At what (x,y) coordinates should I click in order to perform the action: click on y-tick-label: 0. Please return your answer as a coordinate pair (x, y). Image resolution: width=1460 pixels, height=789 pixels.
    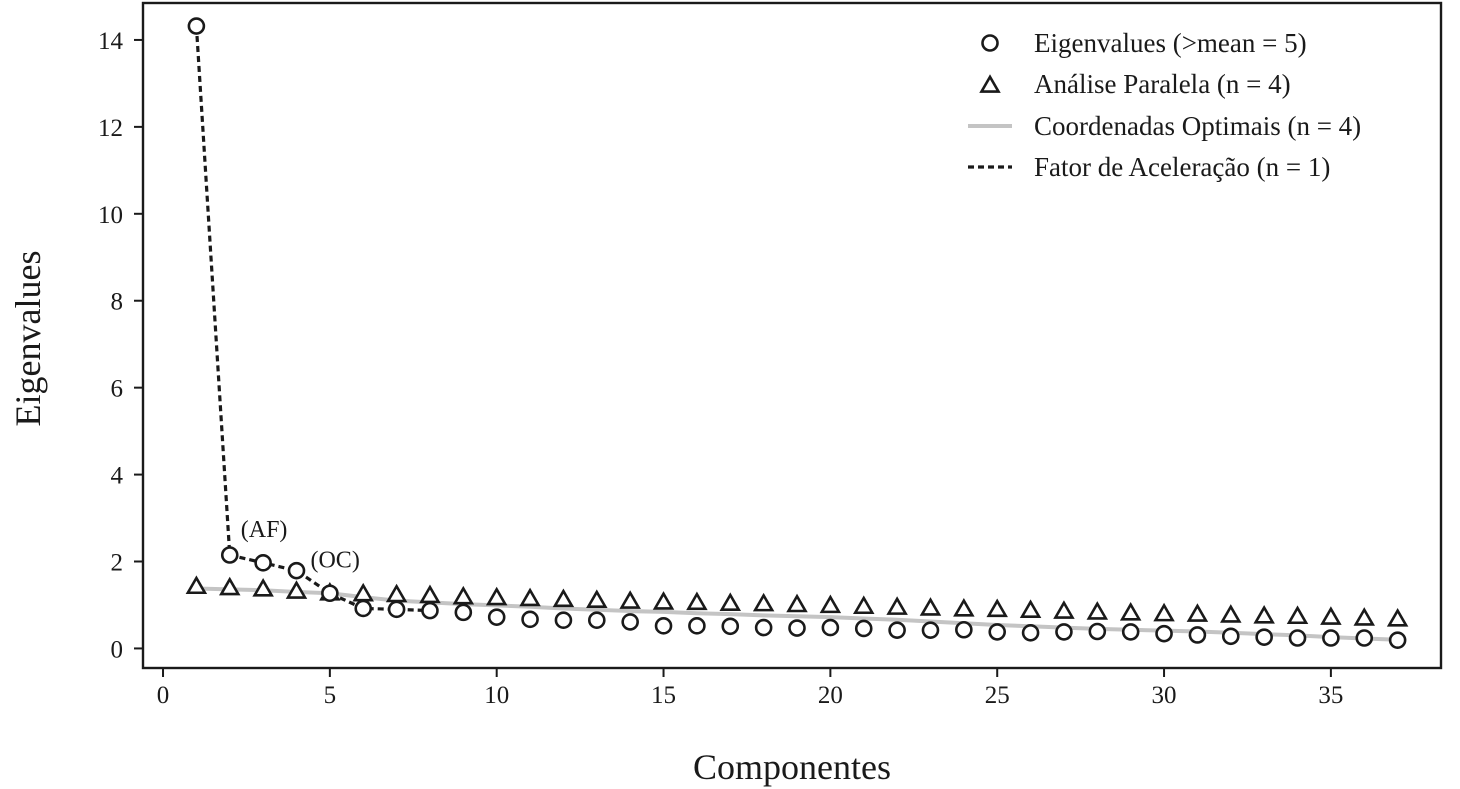
    Looking at the image, I should click on (117, 649).